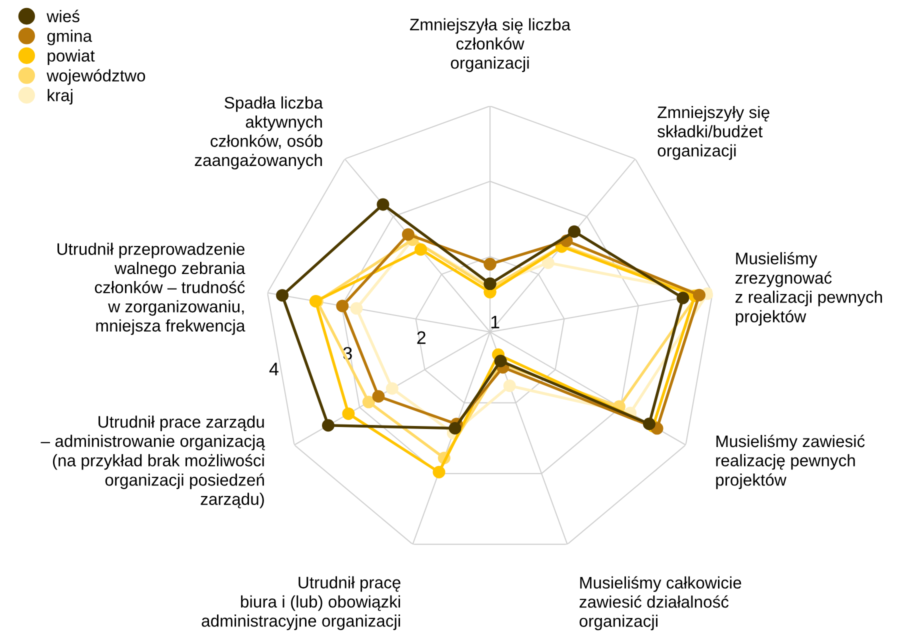 This screenshot has width=912, height=644. Describe the element at coordinates (69, 38) in the screenshot. I see `legend-label: gmina` at that location.